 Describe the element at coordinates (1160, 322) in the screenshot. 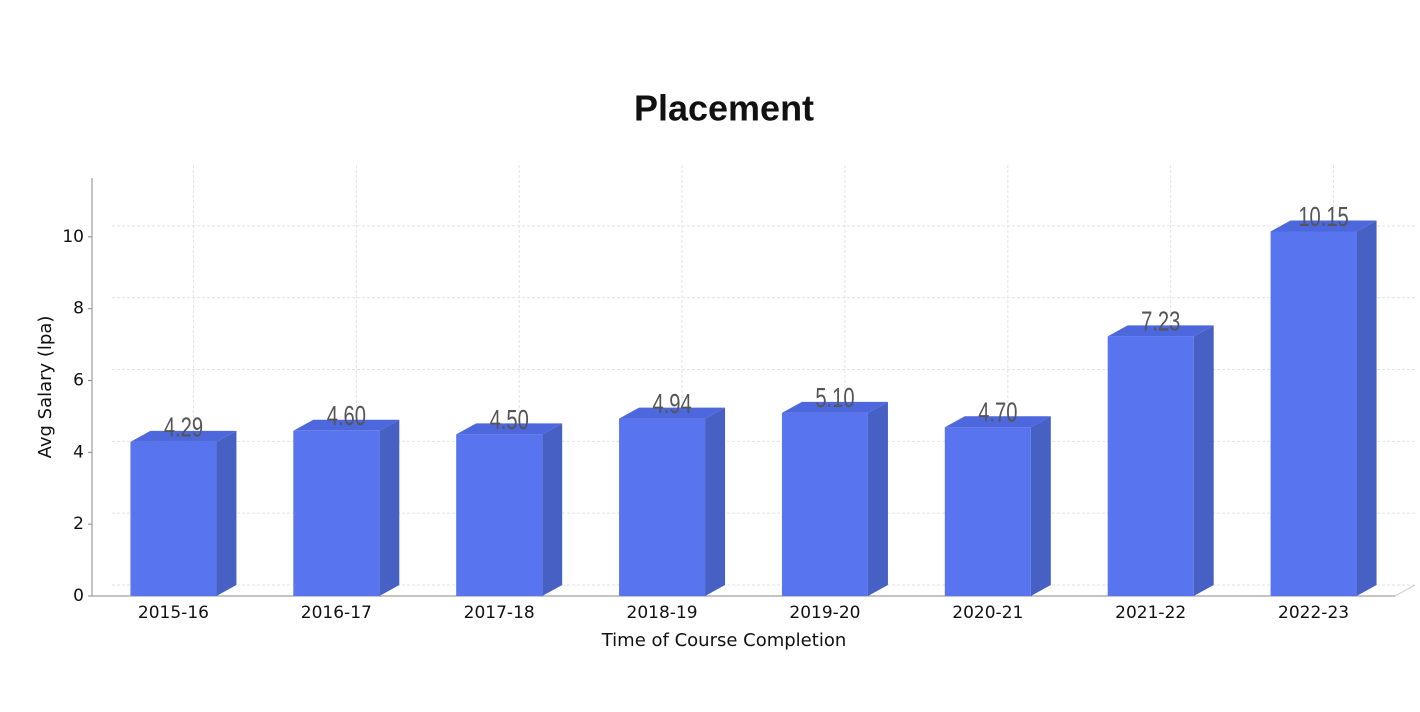

I see `value-label: 7.23` at that location.